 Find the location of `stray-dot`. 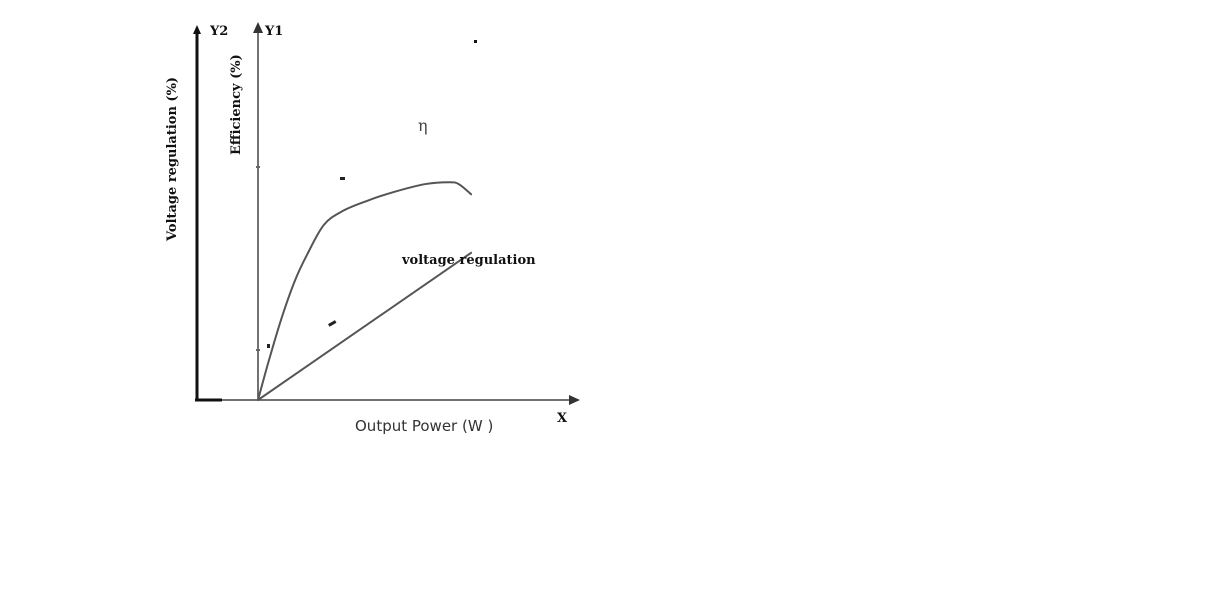

stray-dot is located at coordinates (475, 41).